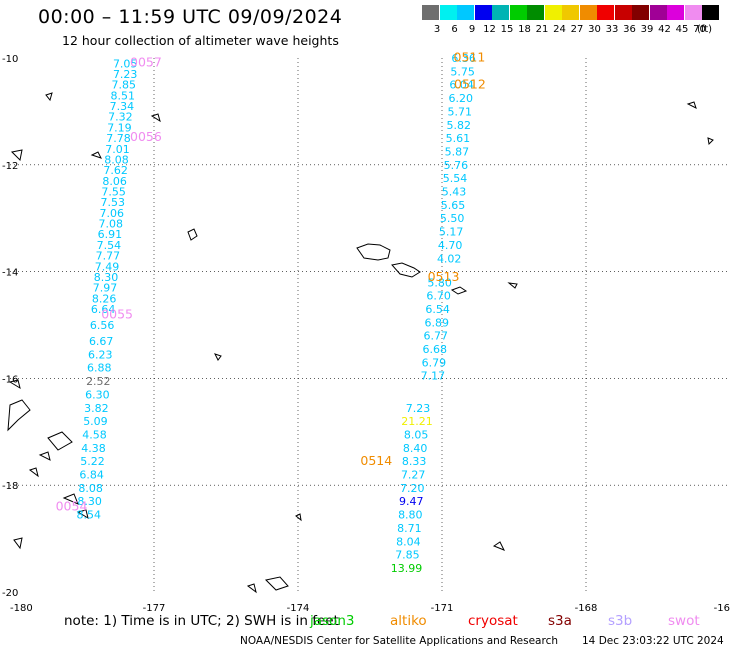 The width and height of the screenshot is (740, 650). I want to click on legend-label: 3, so click(437, 29).